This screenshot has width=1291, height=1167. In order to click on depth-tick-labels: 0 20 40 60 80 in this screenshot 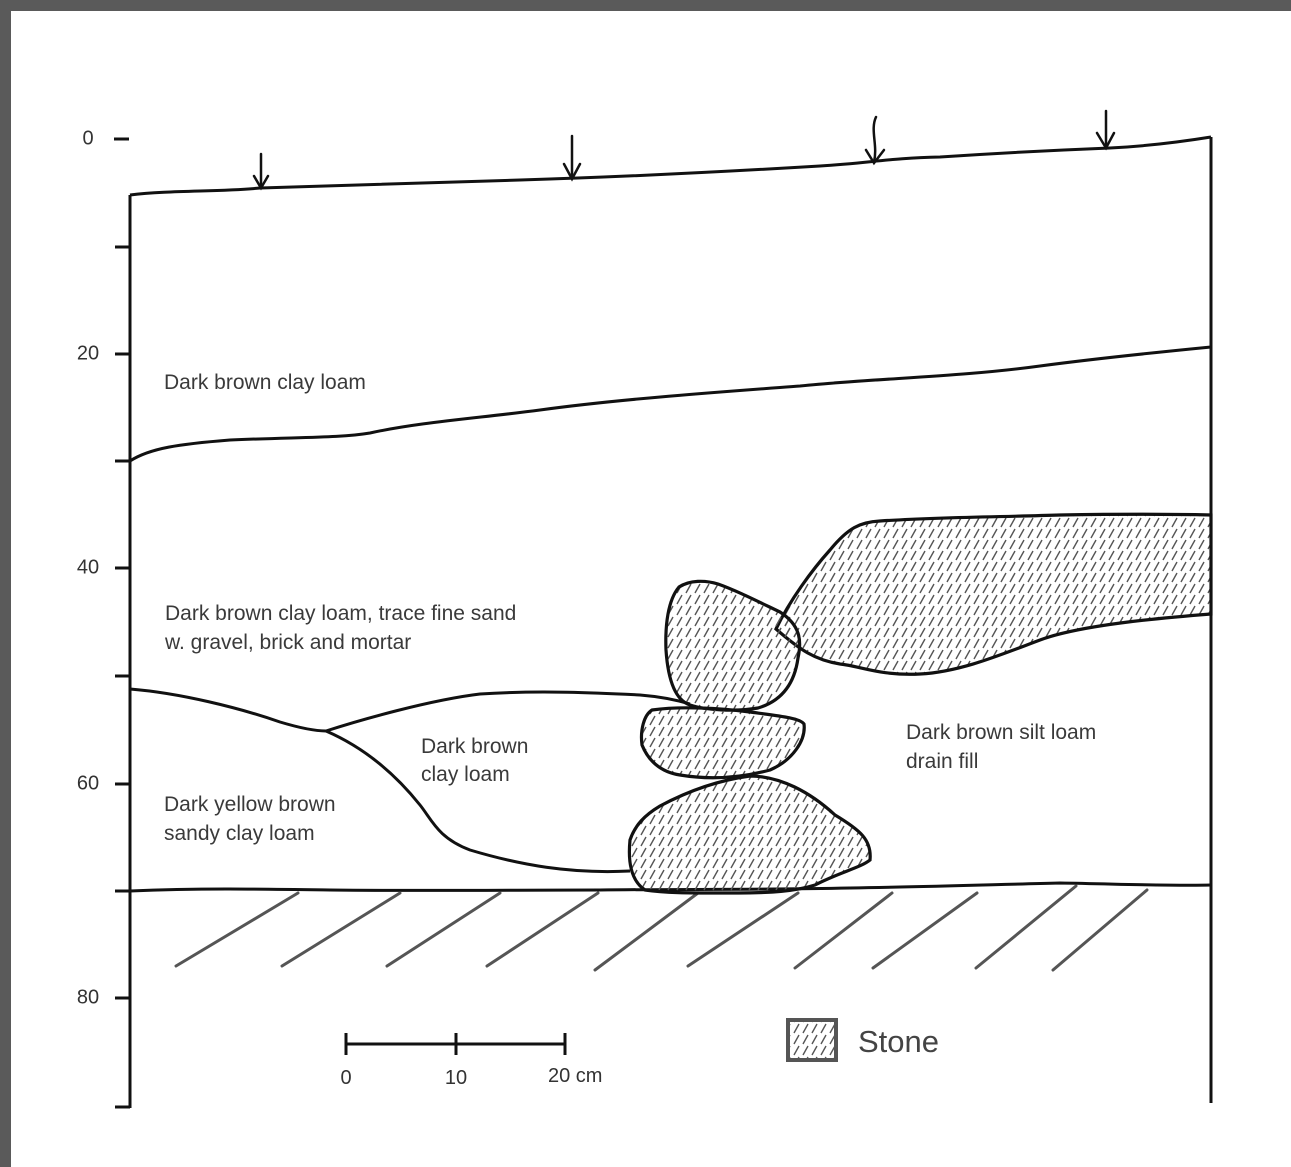, I will do `click(88, 567)`.